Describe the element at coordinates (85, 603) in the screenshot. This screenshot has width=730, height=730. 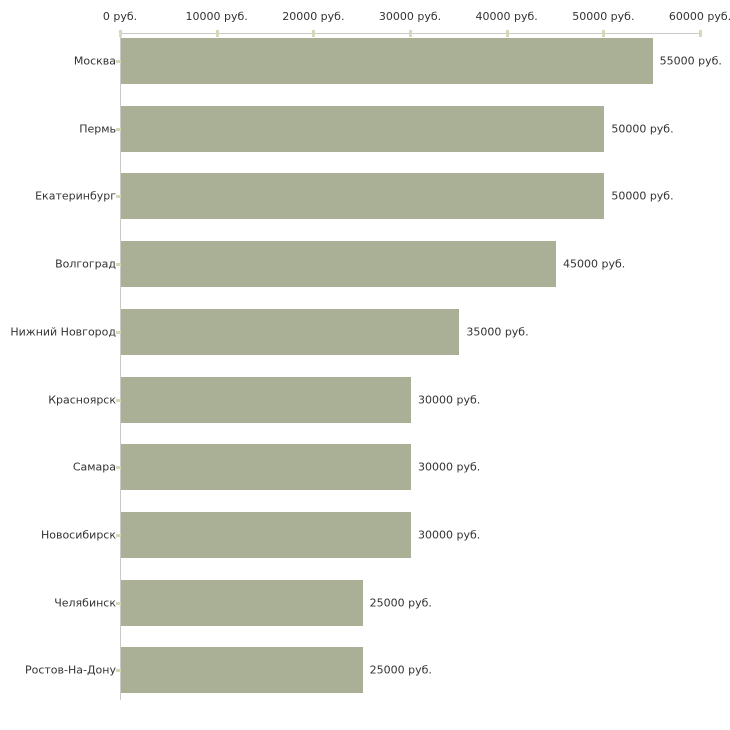
I see `category-label: Челябинск` at that location.